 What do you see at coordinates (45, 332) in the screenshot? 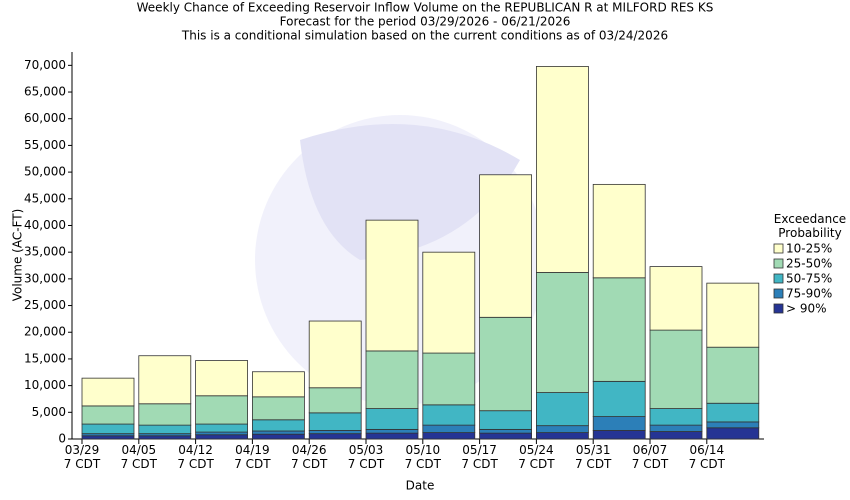
I see `y-tick-label: 20,000` at bounding box center [45, 332].